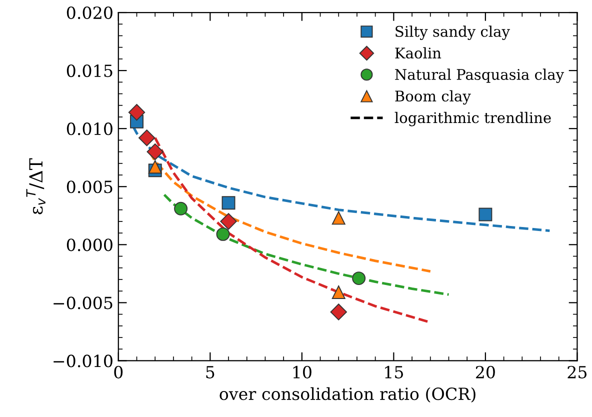  I want to click on y-axis-title: ε$_{v}$$^{T}$/ΔT, so click(36, 186).